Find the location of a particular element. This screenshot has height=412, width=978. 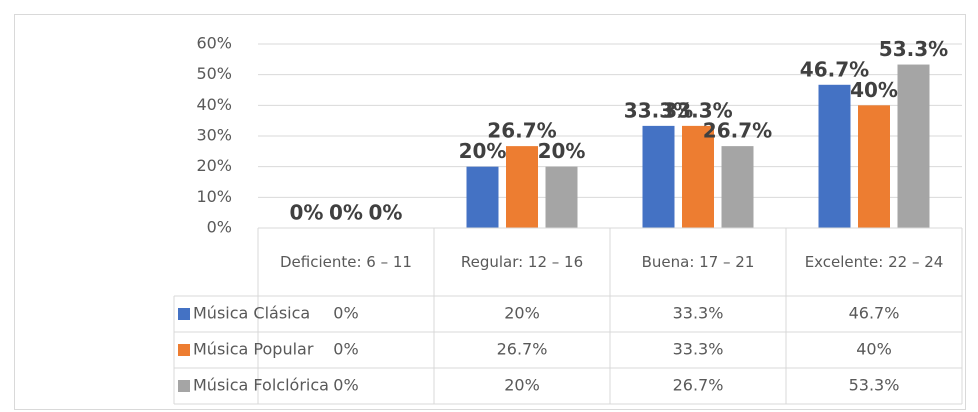

x-tick-label-box: Deficiente: 6 – 11 is located at coordinates (346, 262).